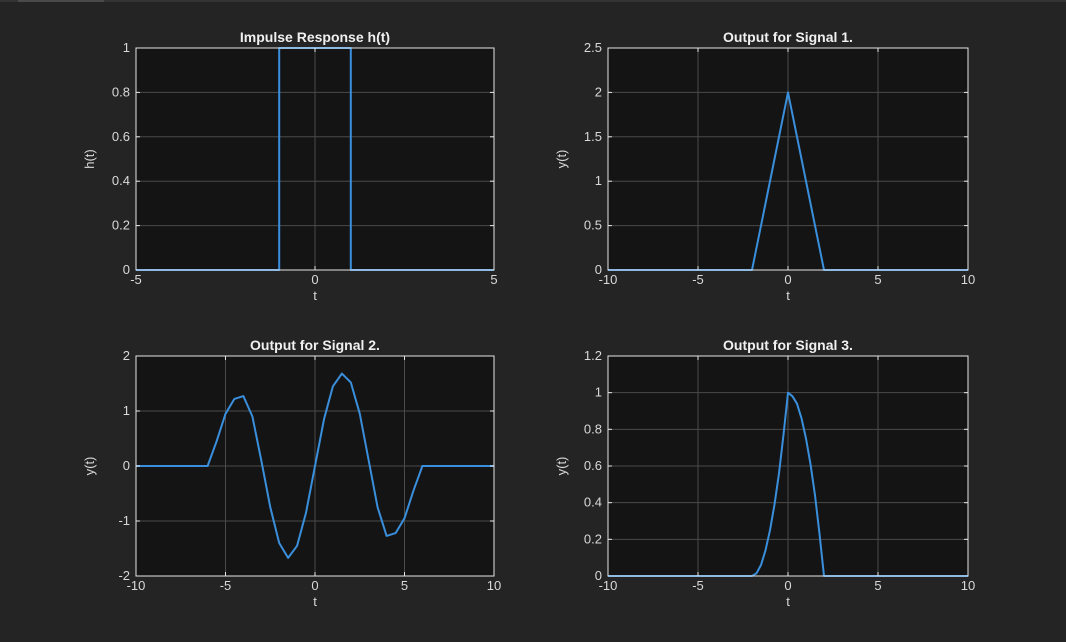  Describe the element at coordinates (593, 136) in the screenshot. I see `y-tick-label: 1.5` at that location.